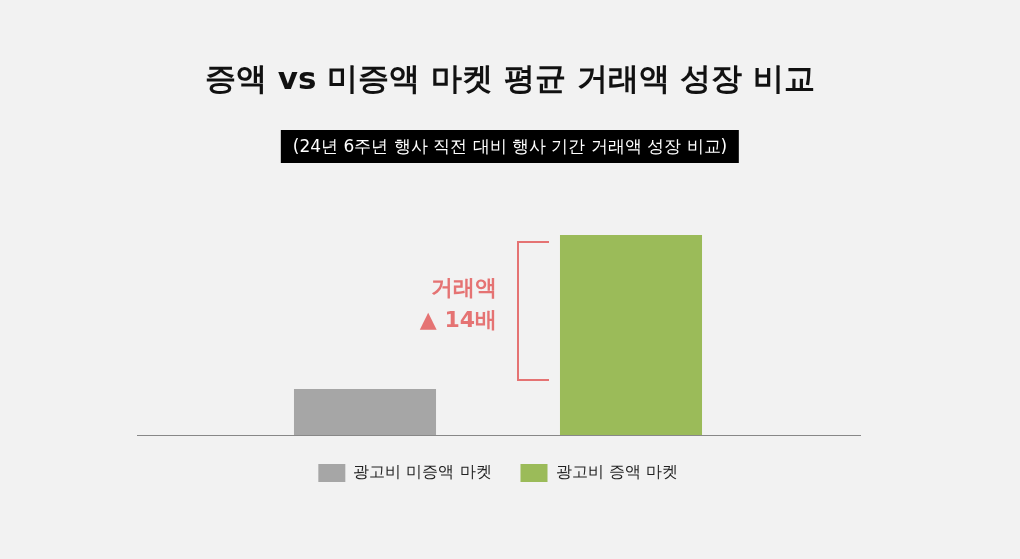 The width and height of the screenshot is (1020, 559). I want to click on legend-label: 광고비 증액 마켓, so click(616, 472).